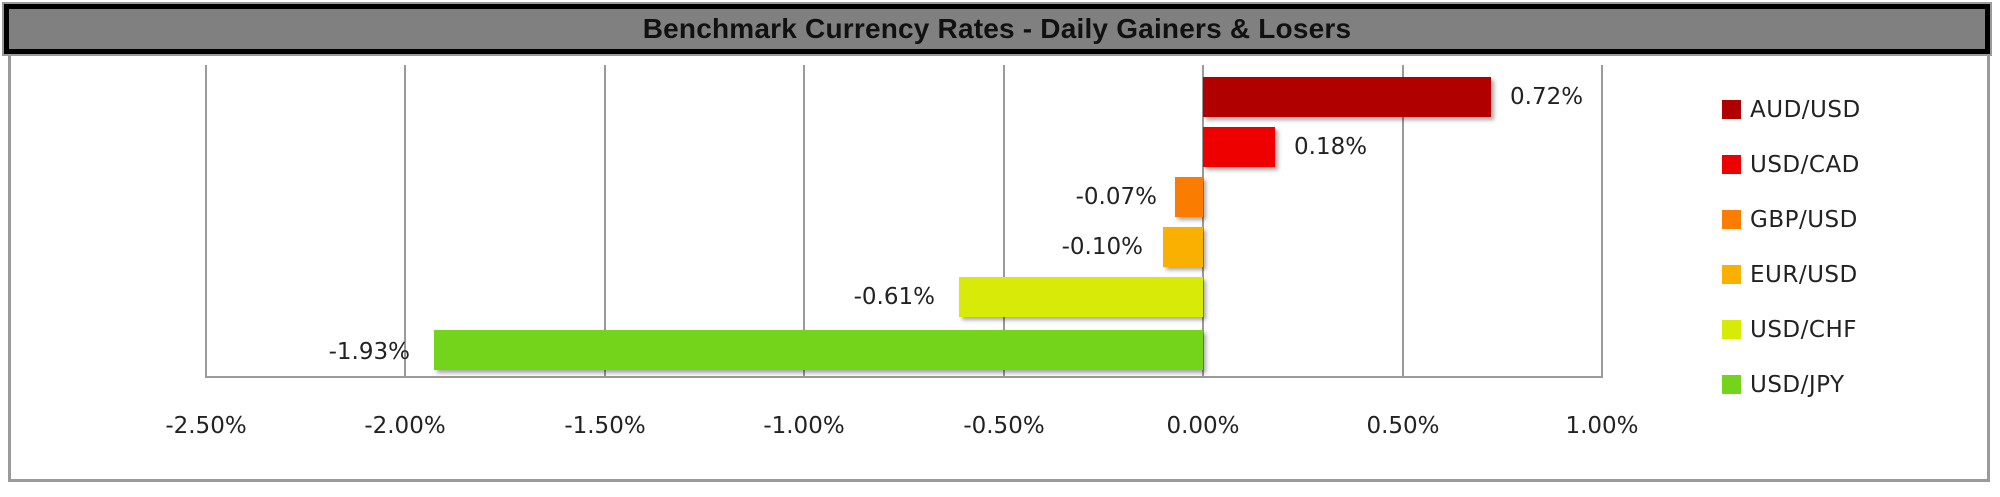 The width and height of the screenshot is (2000, 497). Describe the element at coordinates (1547, 97) in the screenshot. I see `bar-label-aud-usd: 0.72%` at that location.